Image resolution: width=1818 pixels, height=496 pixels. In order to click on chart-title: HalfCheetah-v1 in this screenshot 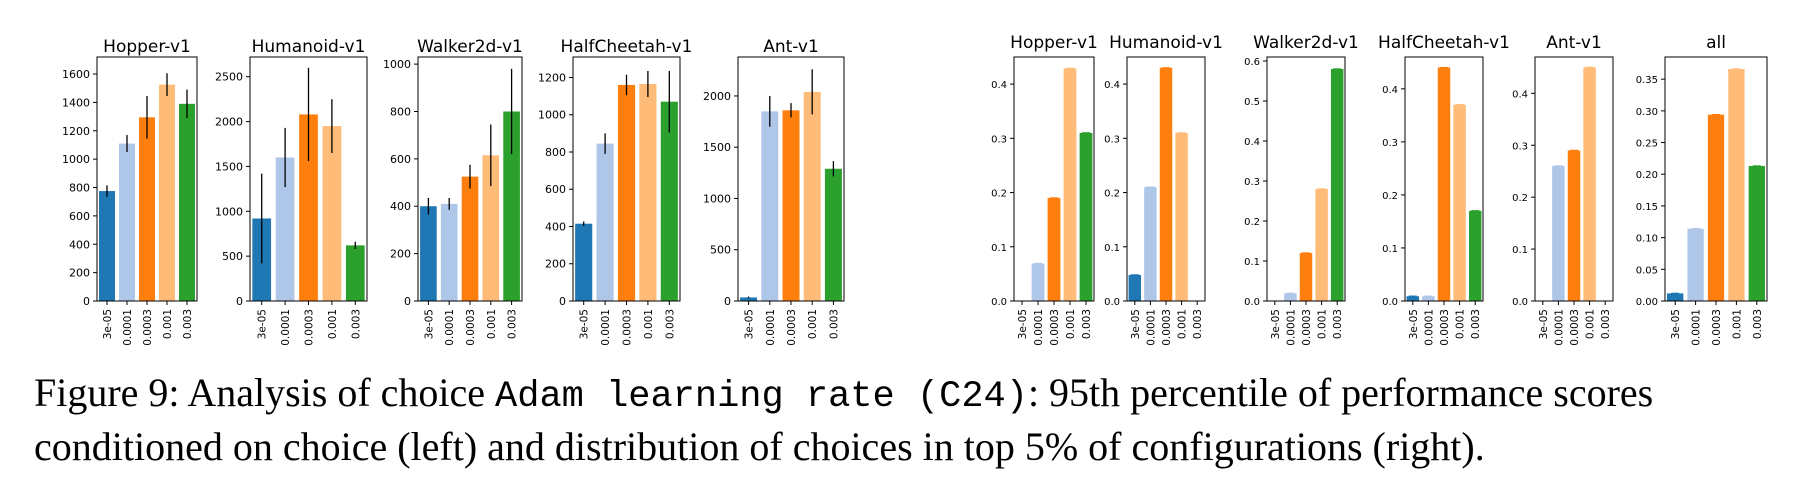, I will do `click(1444, 43)`.